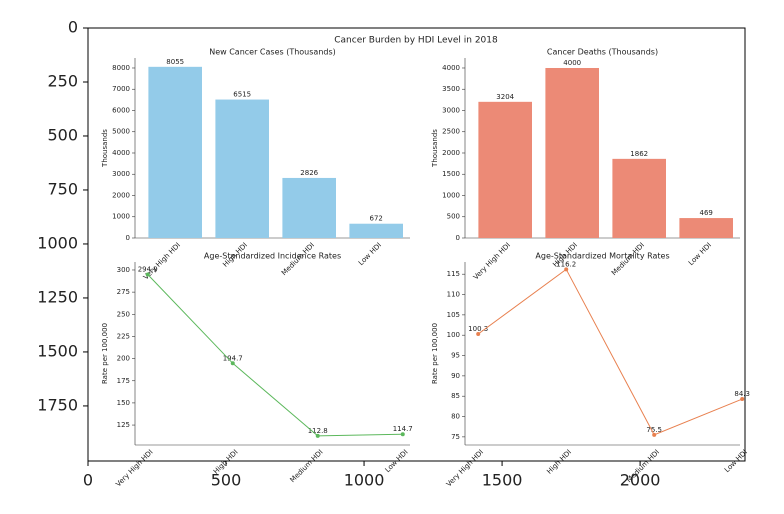 This screenshot has width=784, height=514. What do you see at coordinates (318, 431) in the screenshot?
I see `value-label: 112.8` at bounding box center [318, 431].